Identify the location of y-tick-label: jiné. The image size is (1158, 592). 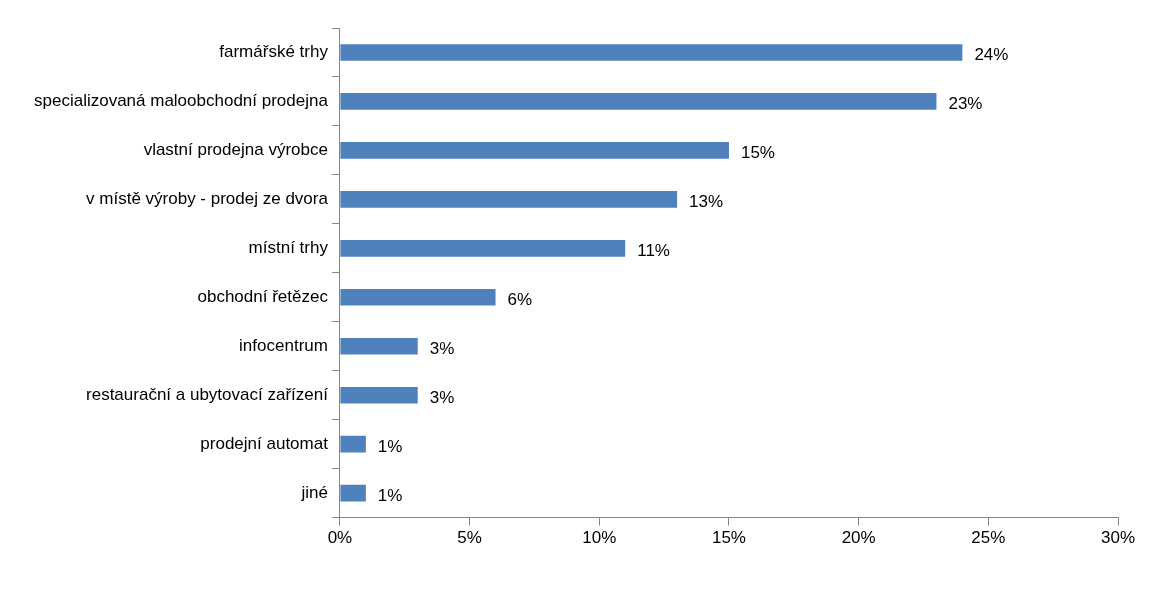
(314, 492).